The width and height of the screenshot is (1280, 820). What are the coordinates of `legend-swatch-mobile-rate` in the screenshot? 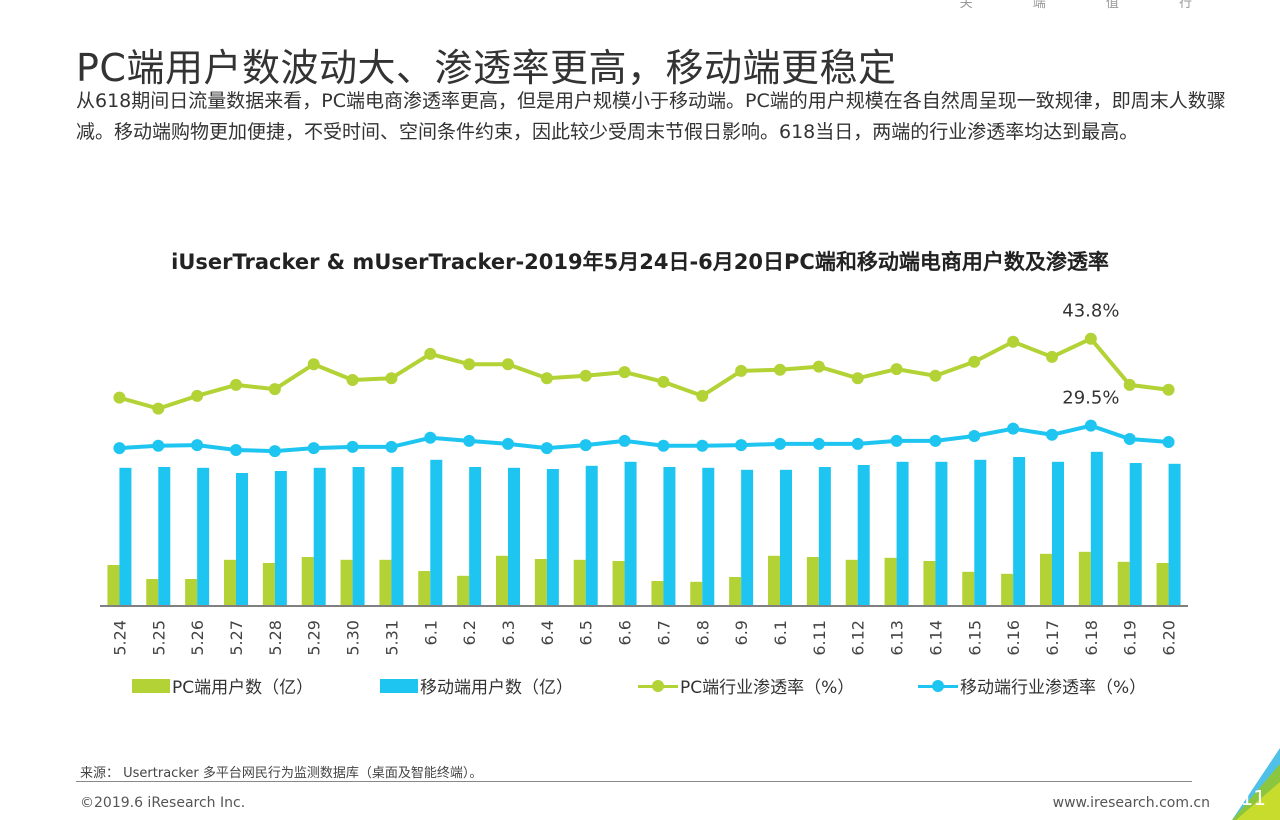 It's located at (938, 686).